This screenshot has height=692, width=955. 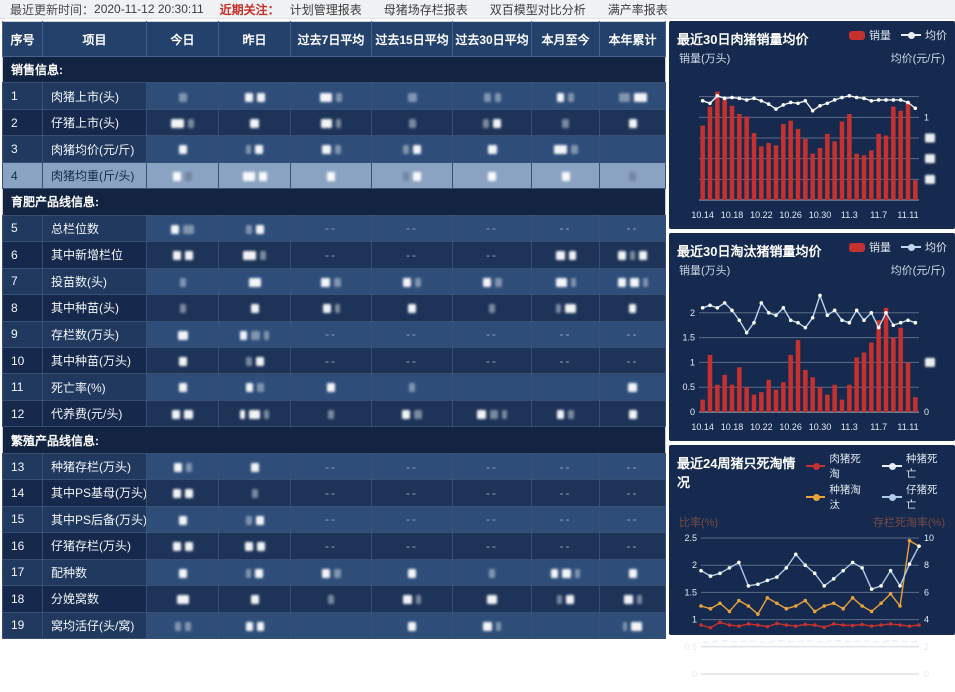 I want to click on table-row-9: 9 存栏数(万头) -- -- -- -- --, so click(x=334, y=334).